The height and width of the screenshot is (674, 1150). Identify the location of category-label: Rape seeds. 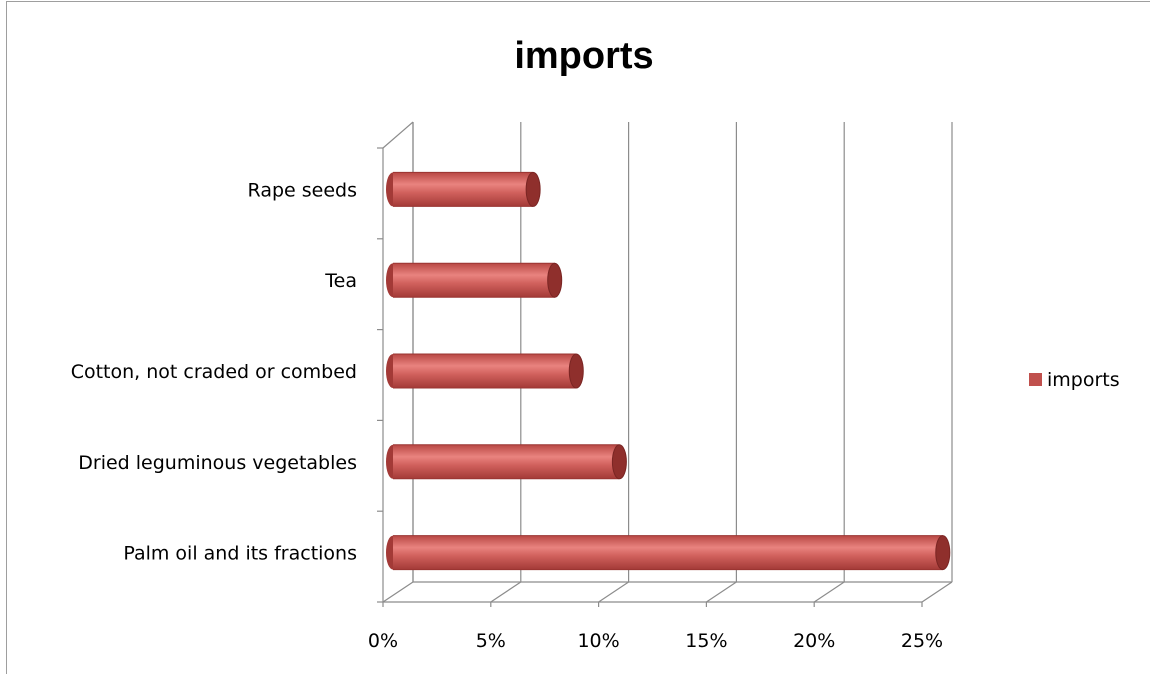
(302, 190).